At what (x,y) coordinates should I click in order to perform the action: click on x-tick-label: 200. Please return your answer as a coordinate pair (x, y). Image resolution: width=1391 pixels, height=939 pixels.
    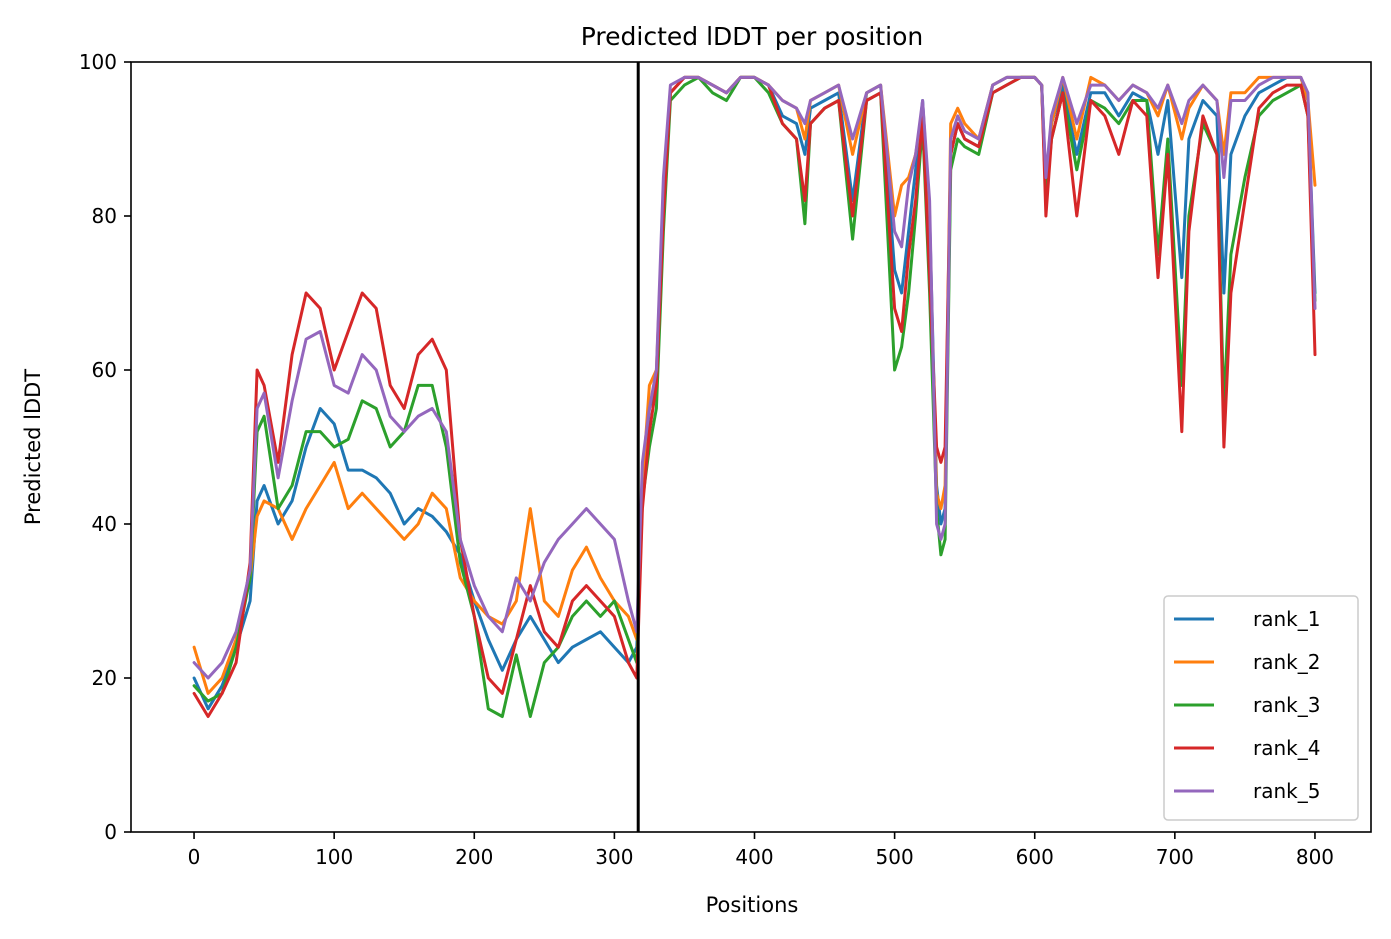
    Looking at the image, I should click on (474, 857).